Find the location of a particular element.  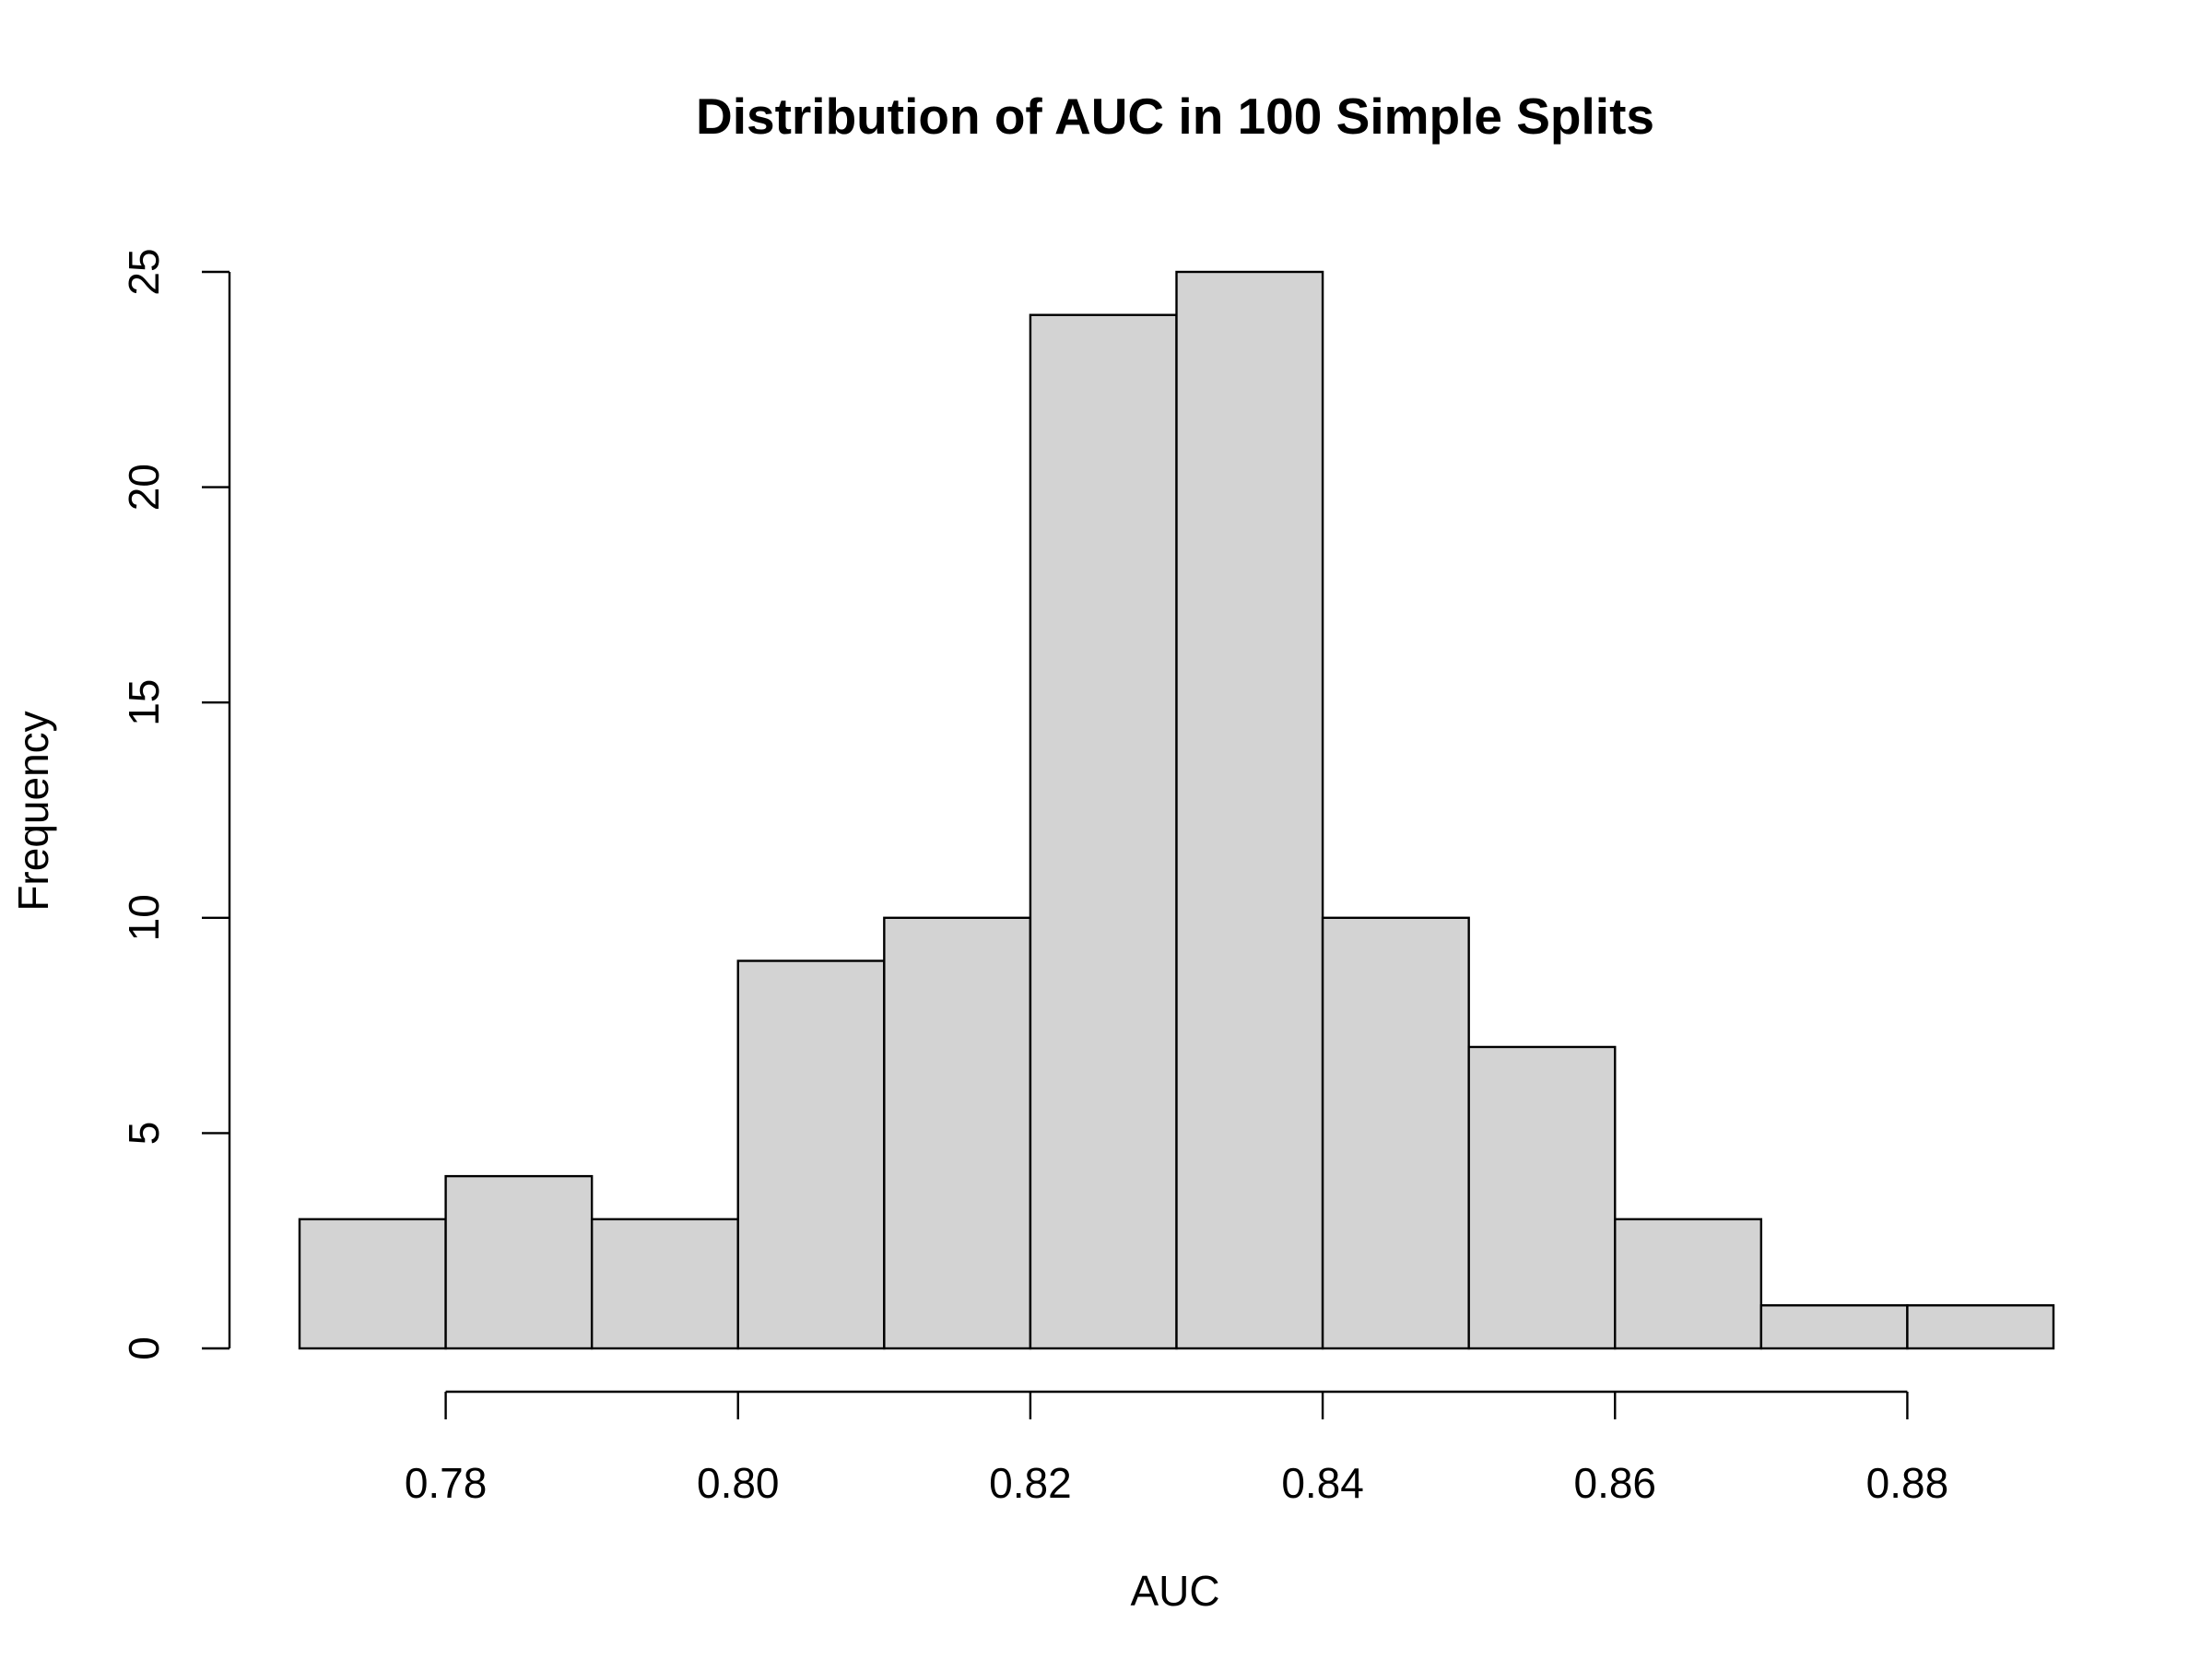

x-tick-label: 0.84 is located at coordinates (1322, 1483).